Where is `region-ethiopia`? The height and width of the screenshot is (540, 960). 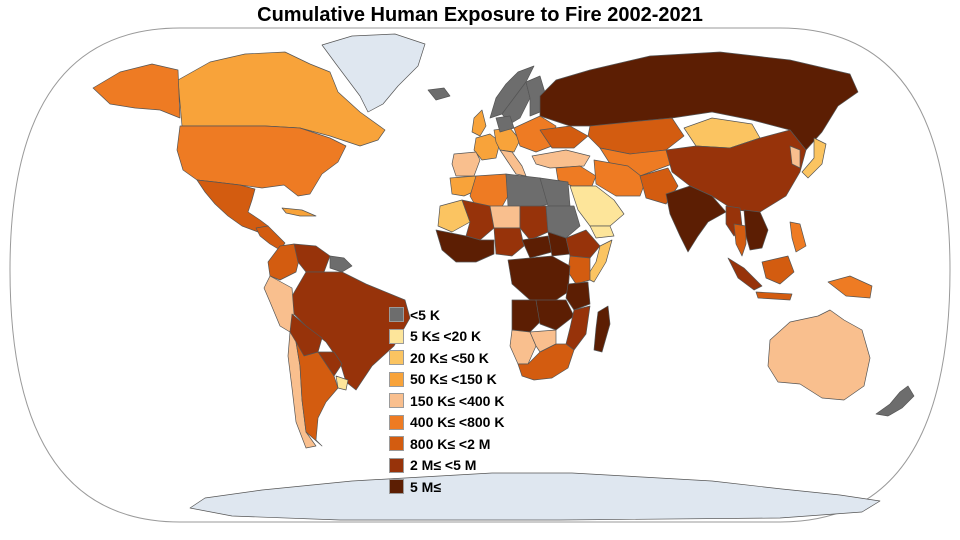
region-ethiopia is located at coordinates (583, 244).